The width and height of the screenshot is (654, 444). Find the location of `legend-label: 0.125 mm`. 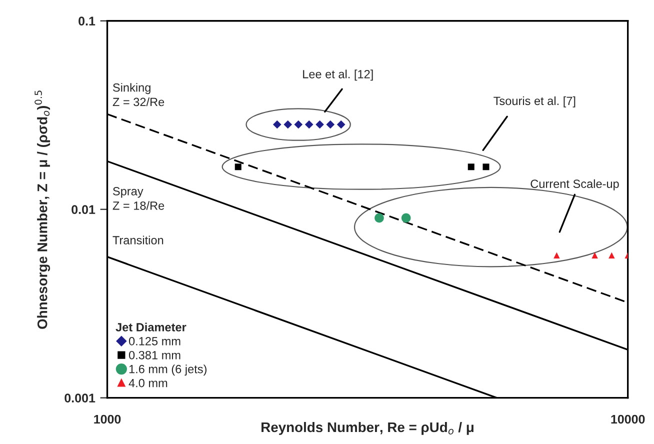

legend-label: 0.125 mm is located at coordinates (154, 341).